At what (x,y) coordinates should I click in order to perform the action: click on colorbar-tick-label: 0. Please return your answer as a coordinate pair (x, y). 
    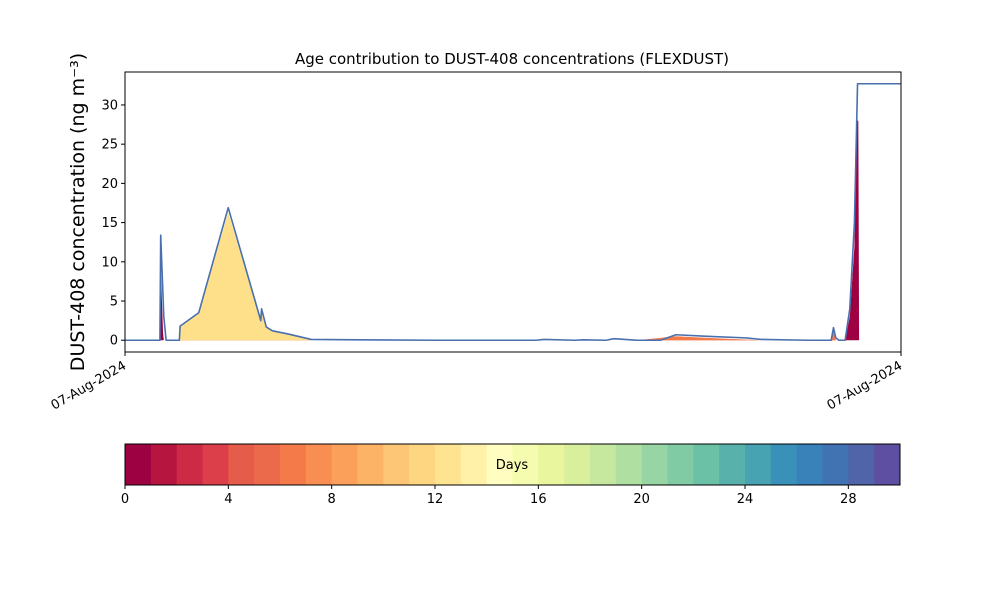
    Looking at the image, I should click on (125, 499).